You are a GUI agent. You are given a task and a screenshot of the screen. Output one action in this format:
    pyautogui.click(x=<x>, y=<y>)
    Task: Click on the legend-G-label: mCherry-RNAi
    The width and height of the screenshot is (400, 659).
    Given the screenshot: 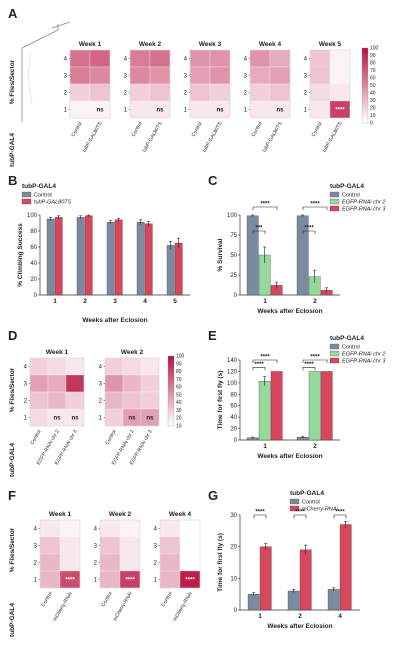 What is the action you would take?
    pyautogui.click(x=320, y=510)
    